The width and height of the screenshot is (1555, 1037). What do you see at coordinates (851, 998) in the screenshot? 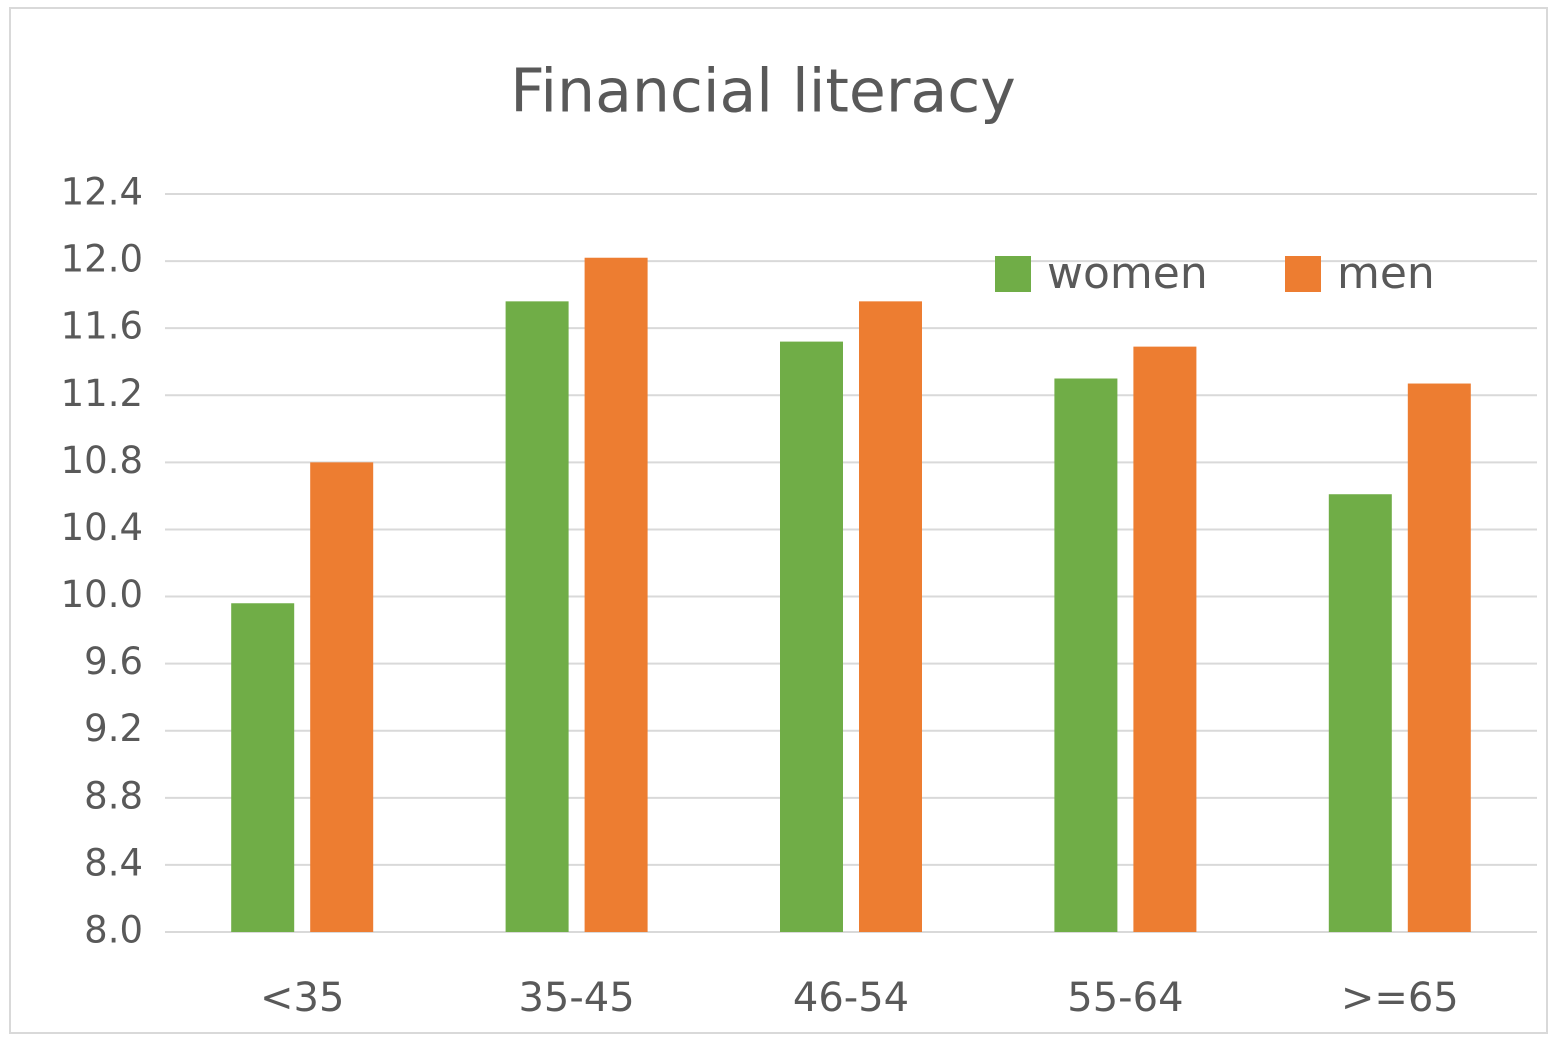
I see `x-tick-label: 46-54` at bounding box center [851, 998].